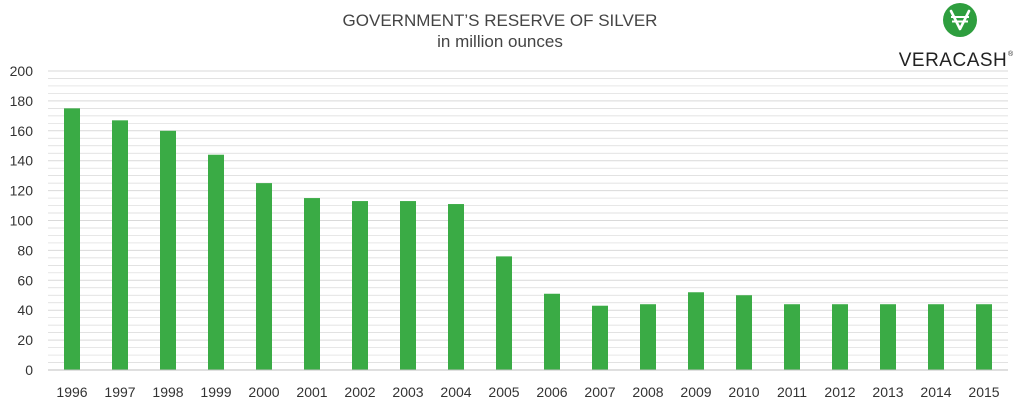 The width and height of the screenshot is (1024, 405). Describe the element at coordinates (22, 131) in the screenshot. I see `y-tick-label: 160` at that location.